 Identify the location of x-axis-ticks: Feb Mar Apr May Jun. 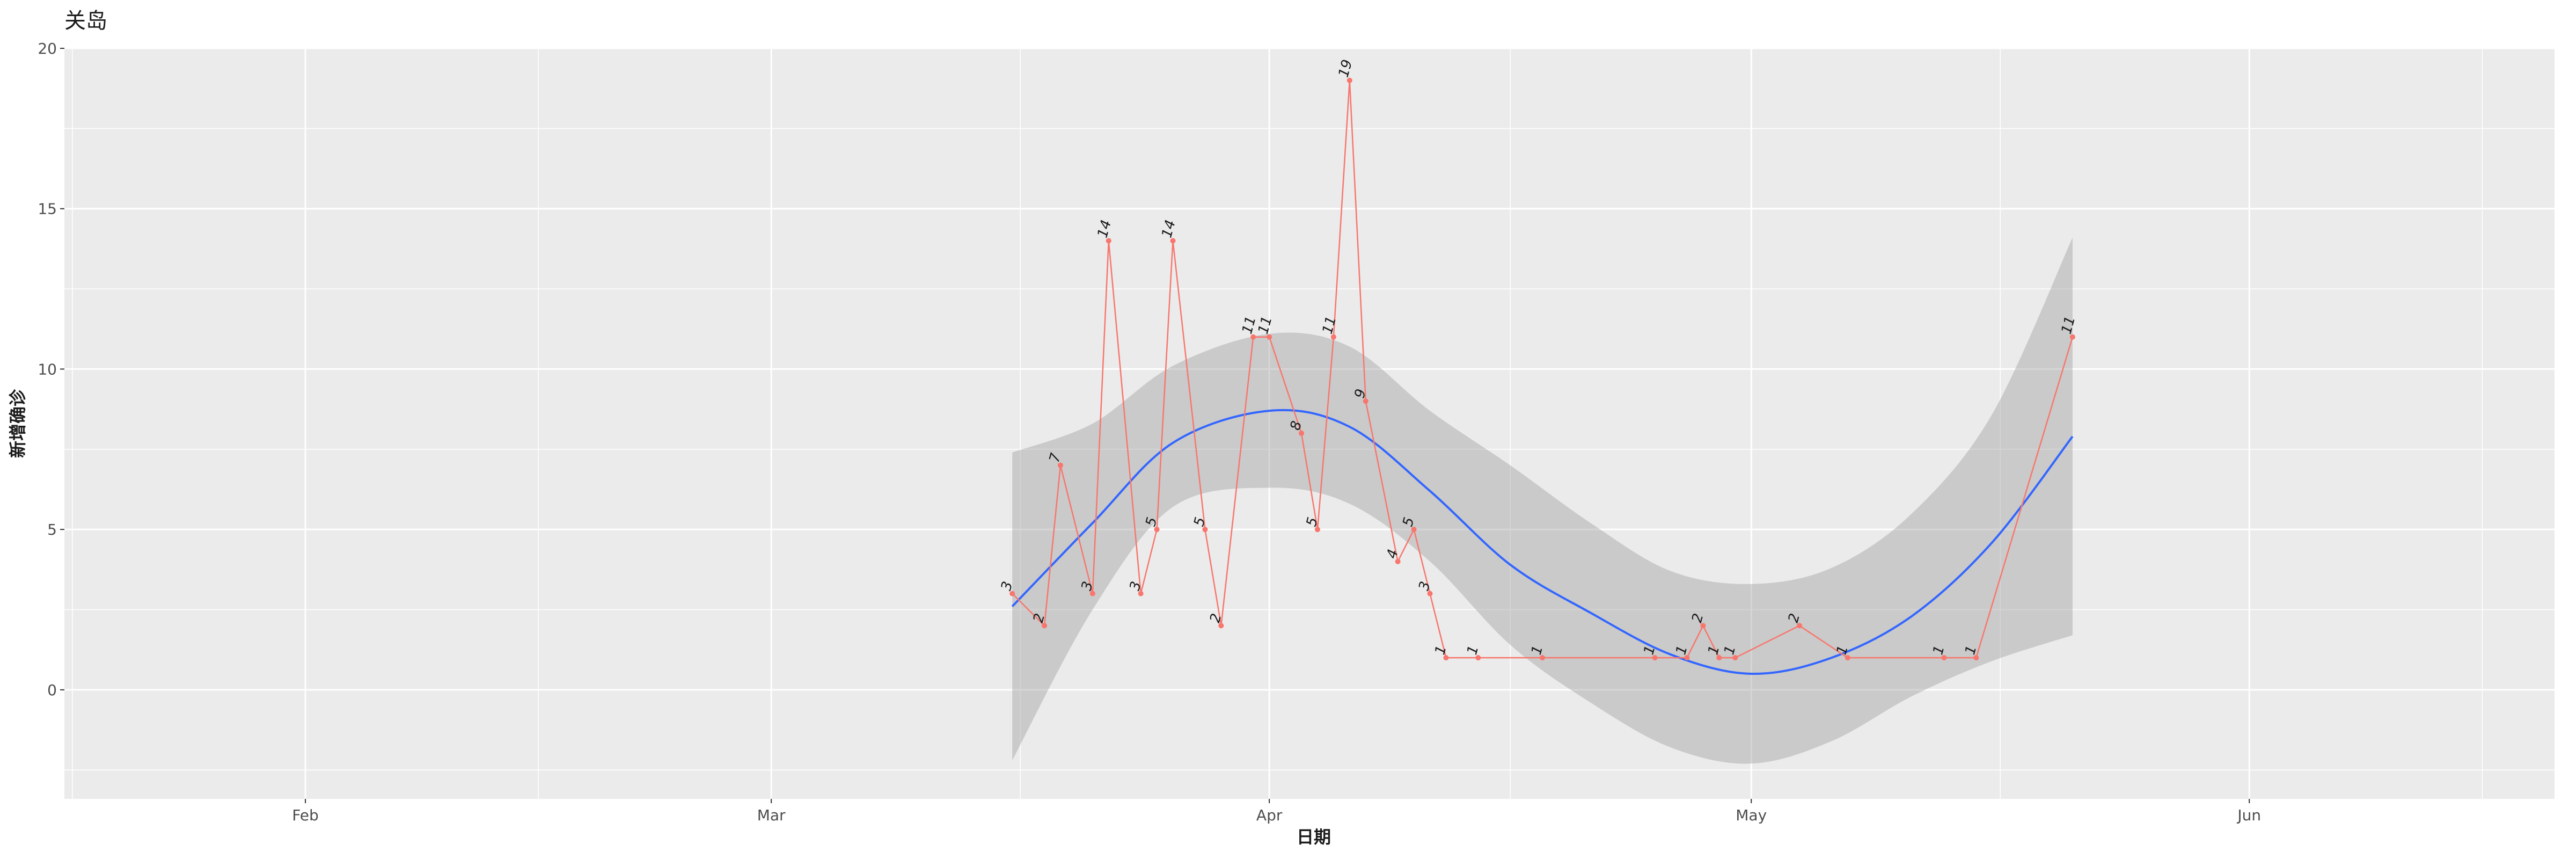
(1276, 811).